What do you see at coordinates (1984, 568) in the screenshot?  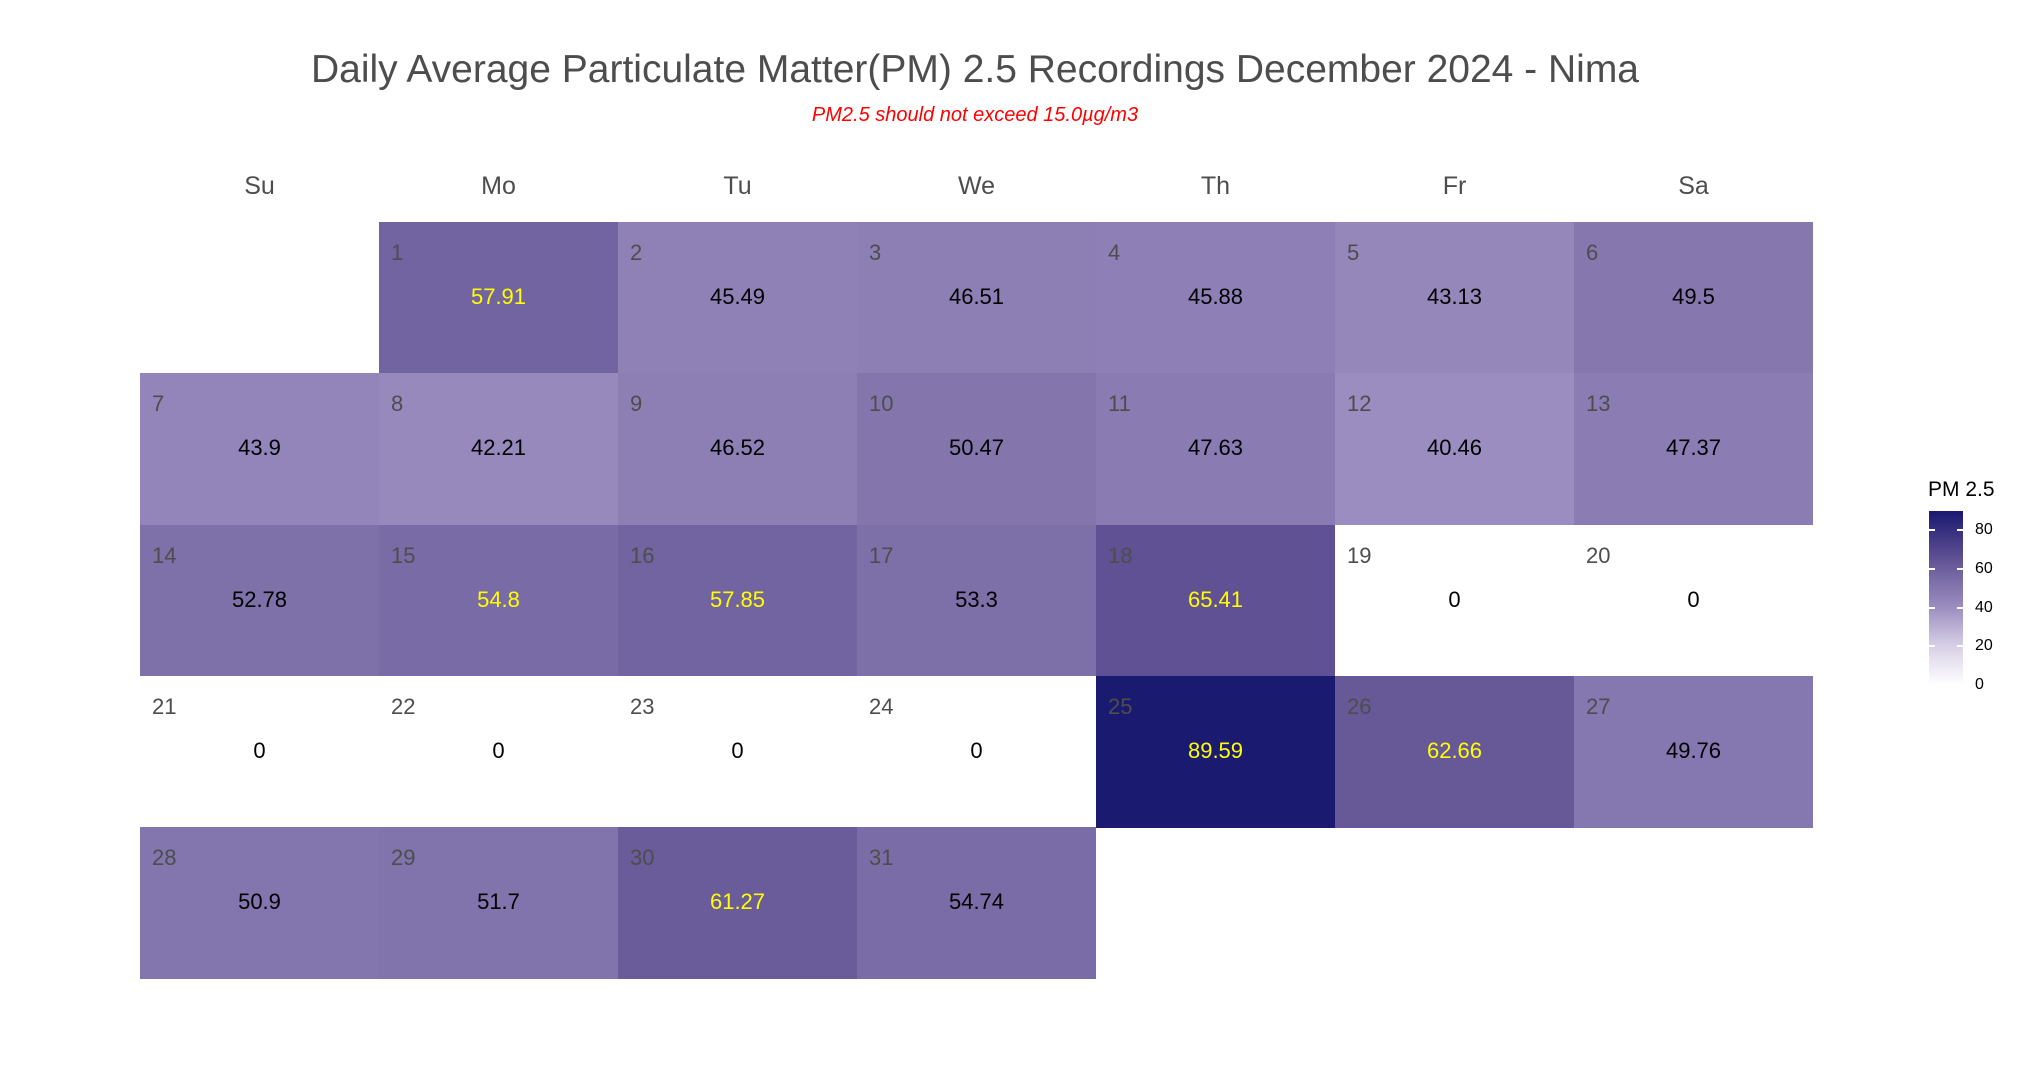 I see `legend-tick-label: 60` at bounding box center [1984, 568].